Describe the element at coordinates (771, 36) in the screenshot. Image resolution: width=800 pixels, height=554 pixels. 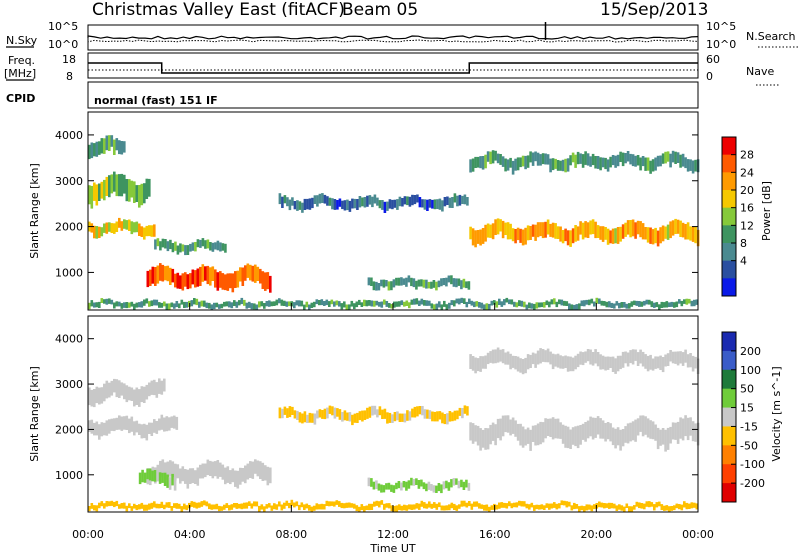
I see `nsearch-label: N.Search` at that location.